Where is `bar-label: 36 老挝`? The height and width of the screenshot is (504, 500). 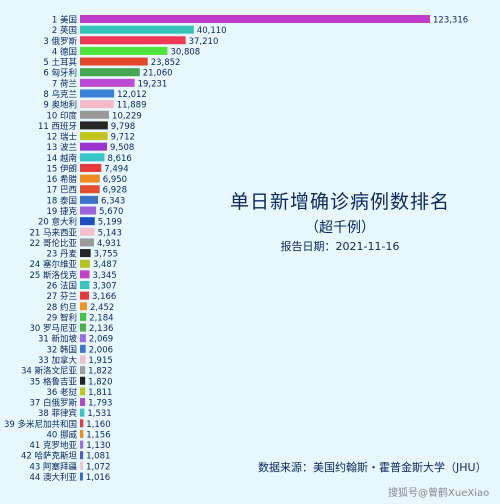 bar-label: 36 老挝 is located at coordinates (61, 392).